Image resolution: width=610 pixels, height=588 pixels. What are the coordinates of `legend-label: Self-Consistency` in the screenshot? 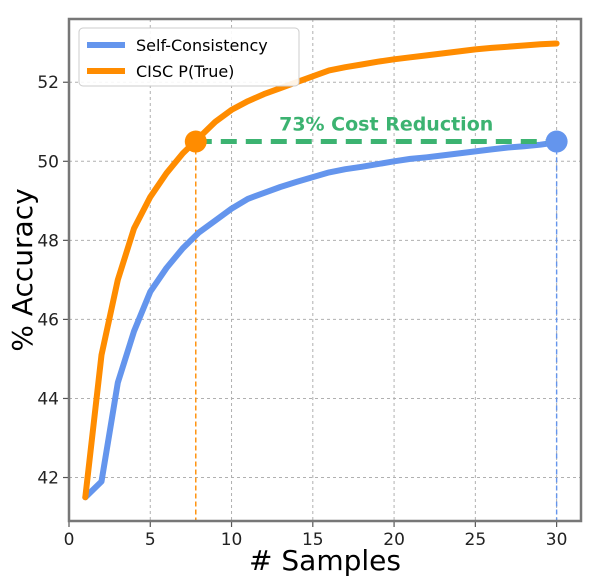 It's located at (202, 45).